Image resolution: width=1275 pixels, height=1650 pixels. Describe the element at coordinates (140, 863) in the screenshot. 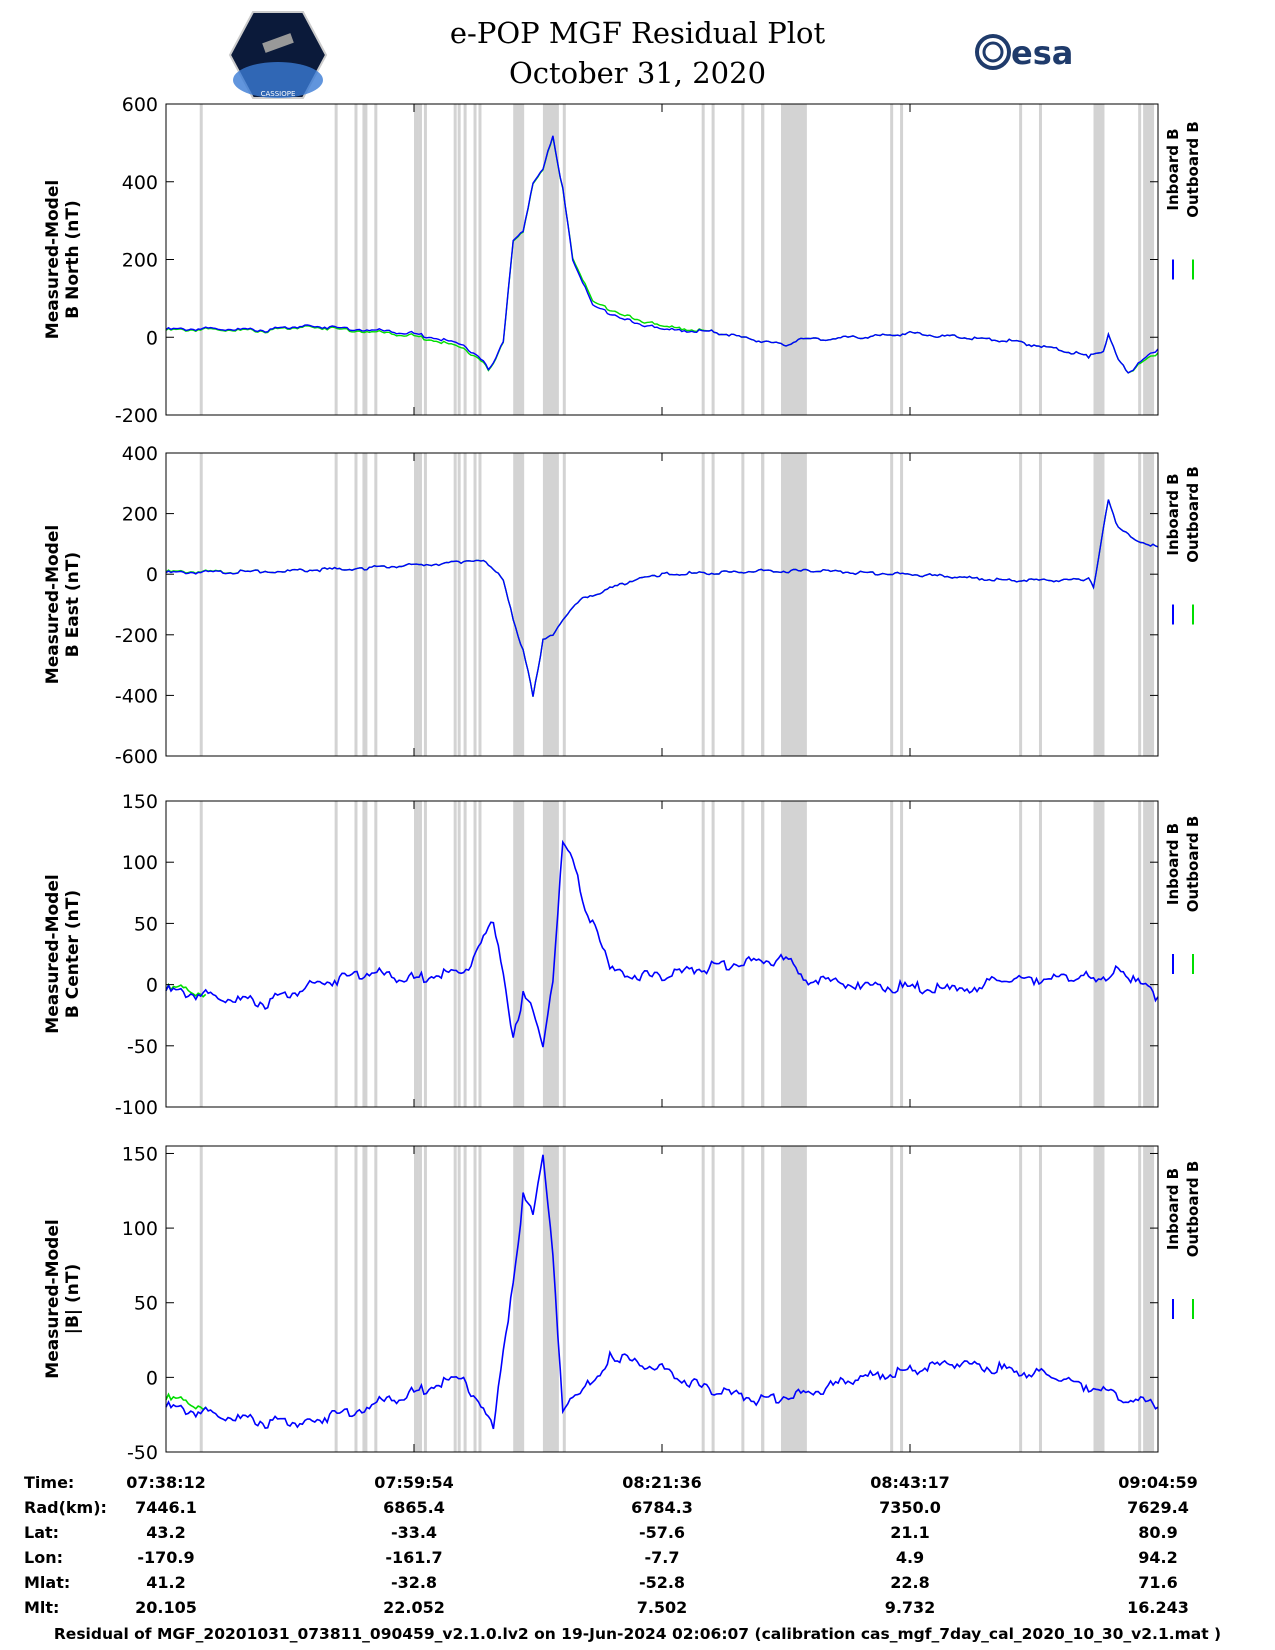

I see `y-tick-label: 100` at that location.